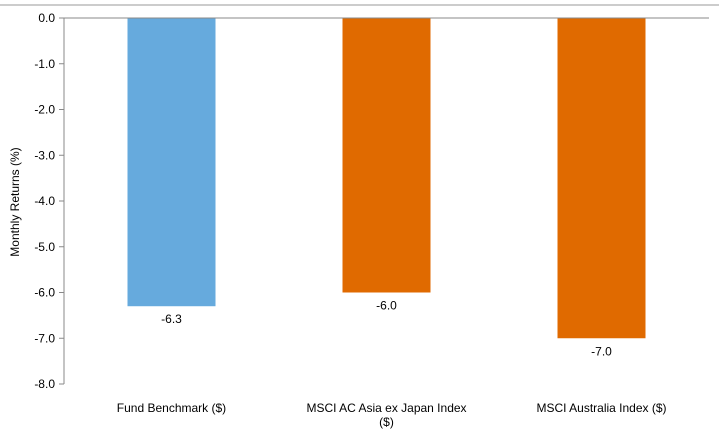  I want to click on y-tick-label: -8.0, so click(44, 384).